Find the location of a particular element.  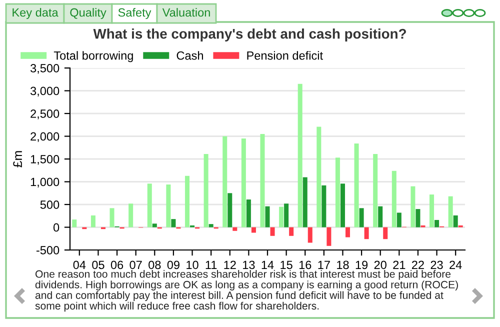

x-tick-label: 20 is located at coordinates (380, 265).